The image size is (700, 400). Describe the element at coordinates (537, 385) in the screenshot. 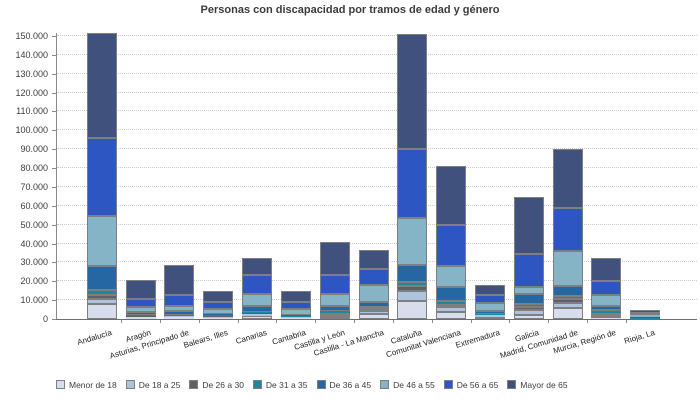

I see `legend-item: Mayor de 65` at that location.